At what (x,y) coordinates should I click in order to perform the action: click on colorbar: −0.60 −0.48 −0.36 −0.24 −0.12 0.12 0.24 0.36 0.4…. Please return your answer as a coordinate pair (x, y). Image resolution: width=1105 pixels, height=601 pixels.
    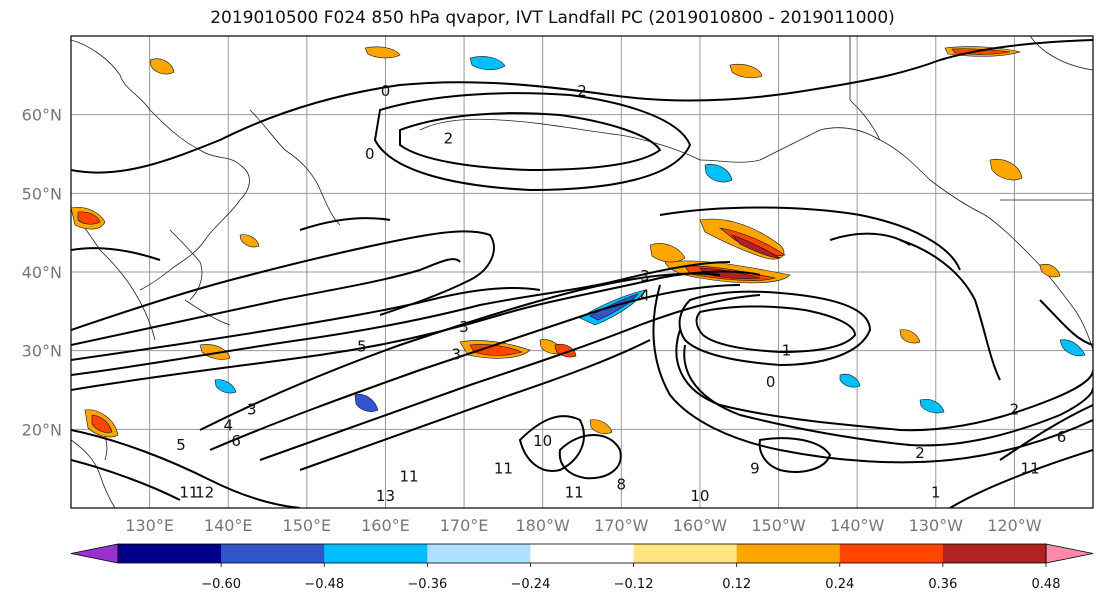
    Looking at the image, I should click on (582, 567).